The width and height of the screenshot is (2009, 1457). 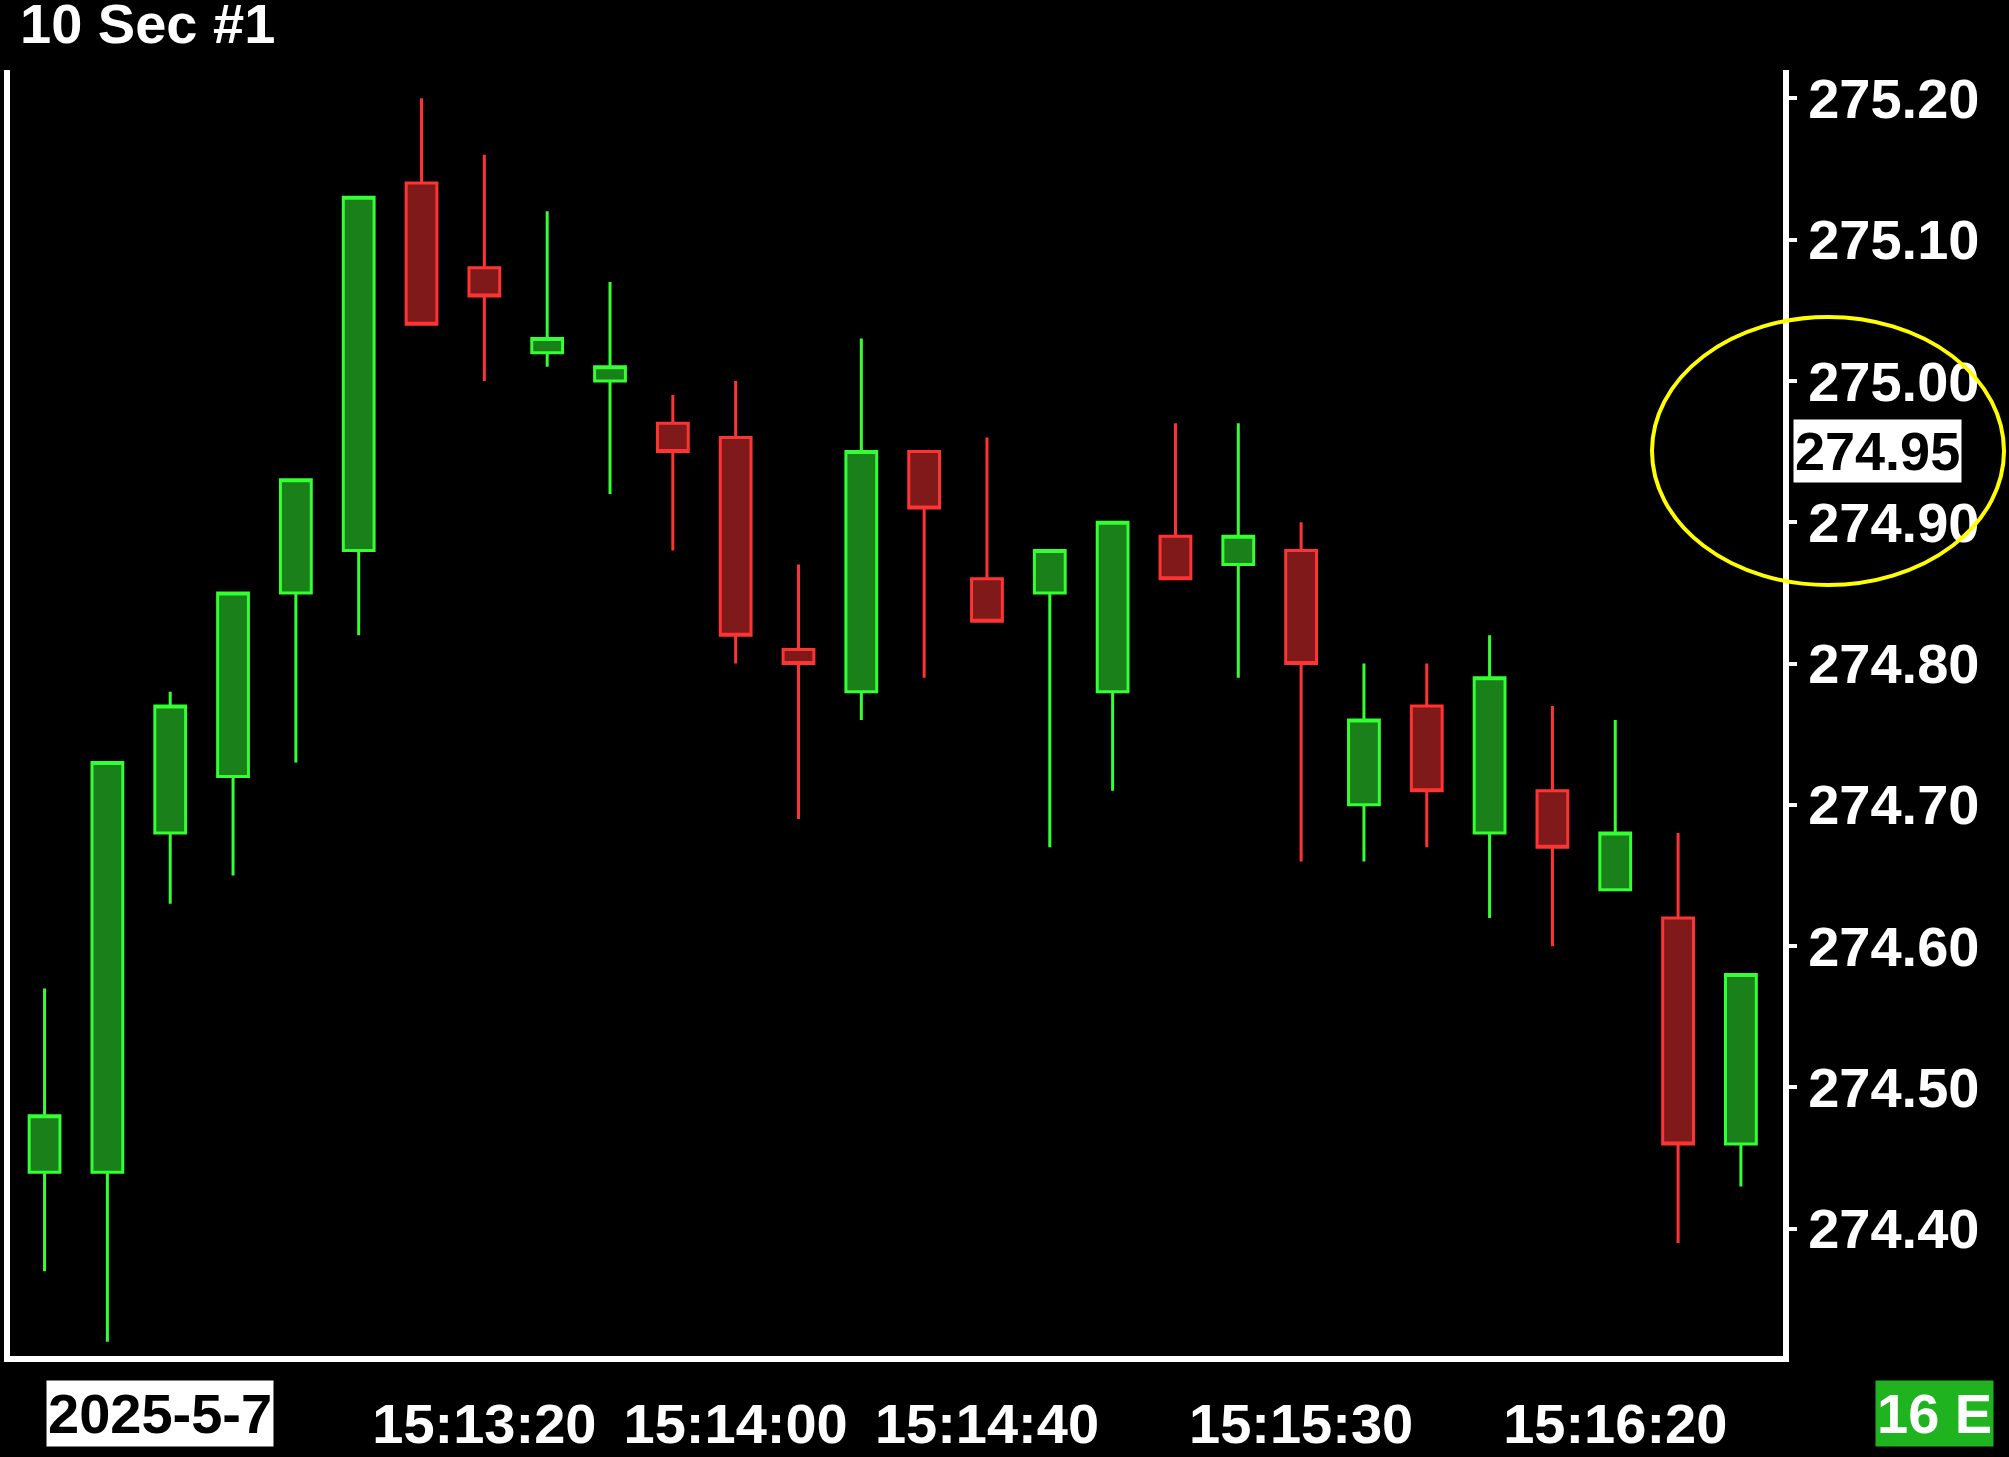 What do you see at coordinates (1894, 381) in the screenshot?
I see `y-tick-label: 275.00` at bounding box center [1894, 381].